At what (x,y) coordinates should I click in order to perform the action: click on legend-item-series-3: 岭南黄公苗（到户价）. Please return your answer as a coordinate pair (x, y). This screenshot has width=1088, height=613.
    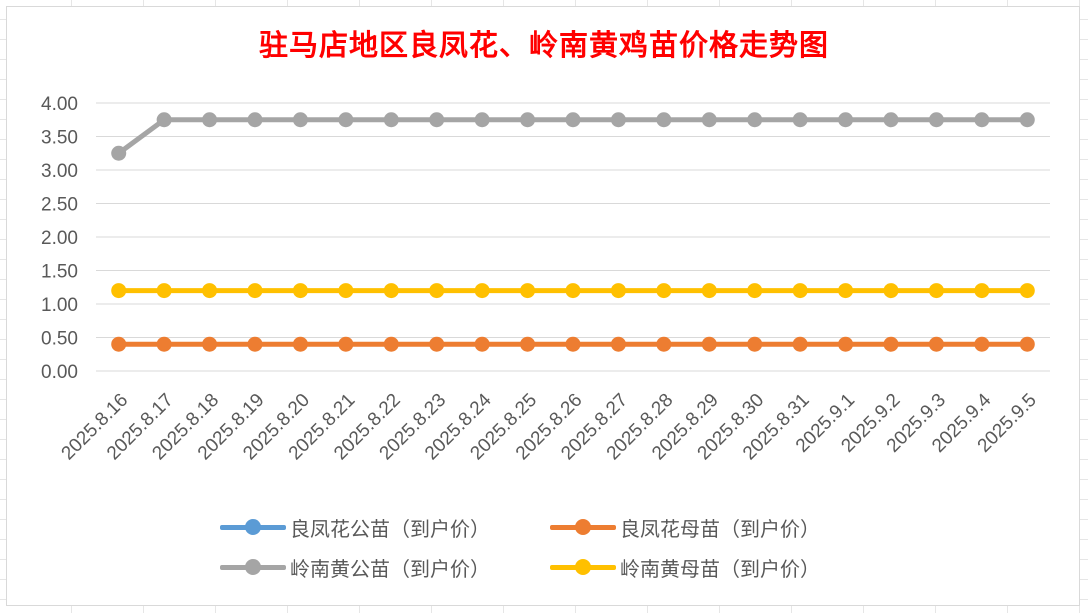
    Looking at the image, I should click on (355, 567).